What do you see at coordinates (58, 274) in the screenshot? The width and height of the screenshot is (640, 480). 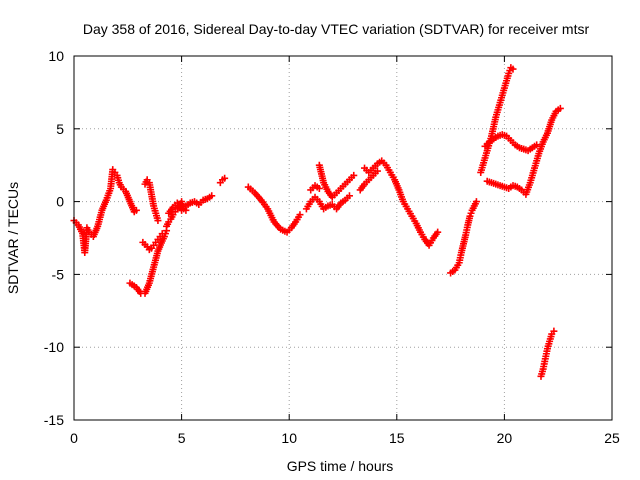 I see `y-tick-label: -5` at bounding box center [58, 274].